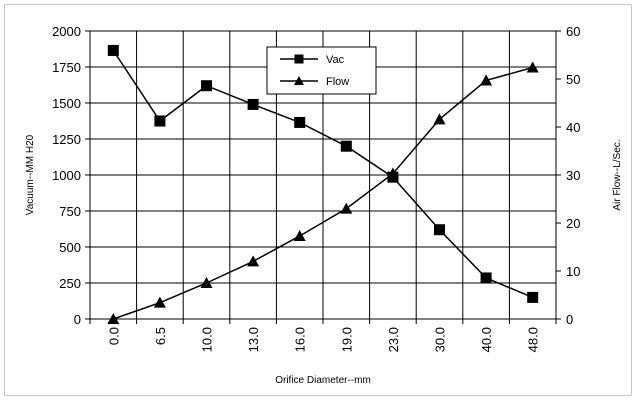  Describe the element at coordinates (440, 339) in the screenshot. I see `x-tick-label: 30.0` at that location.